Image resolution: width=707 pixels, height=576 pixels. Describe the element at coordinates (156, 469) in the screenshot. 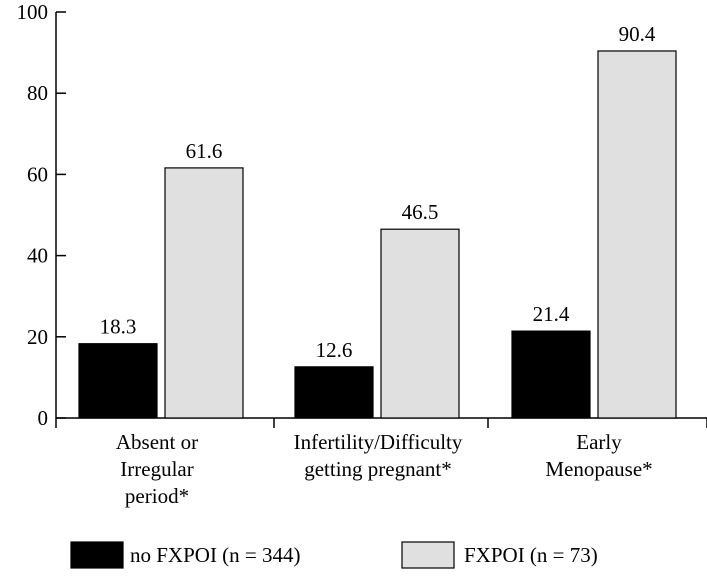

I see `category-label: Irregular` at that location.